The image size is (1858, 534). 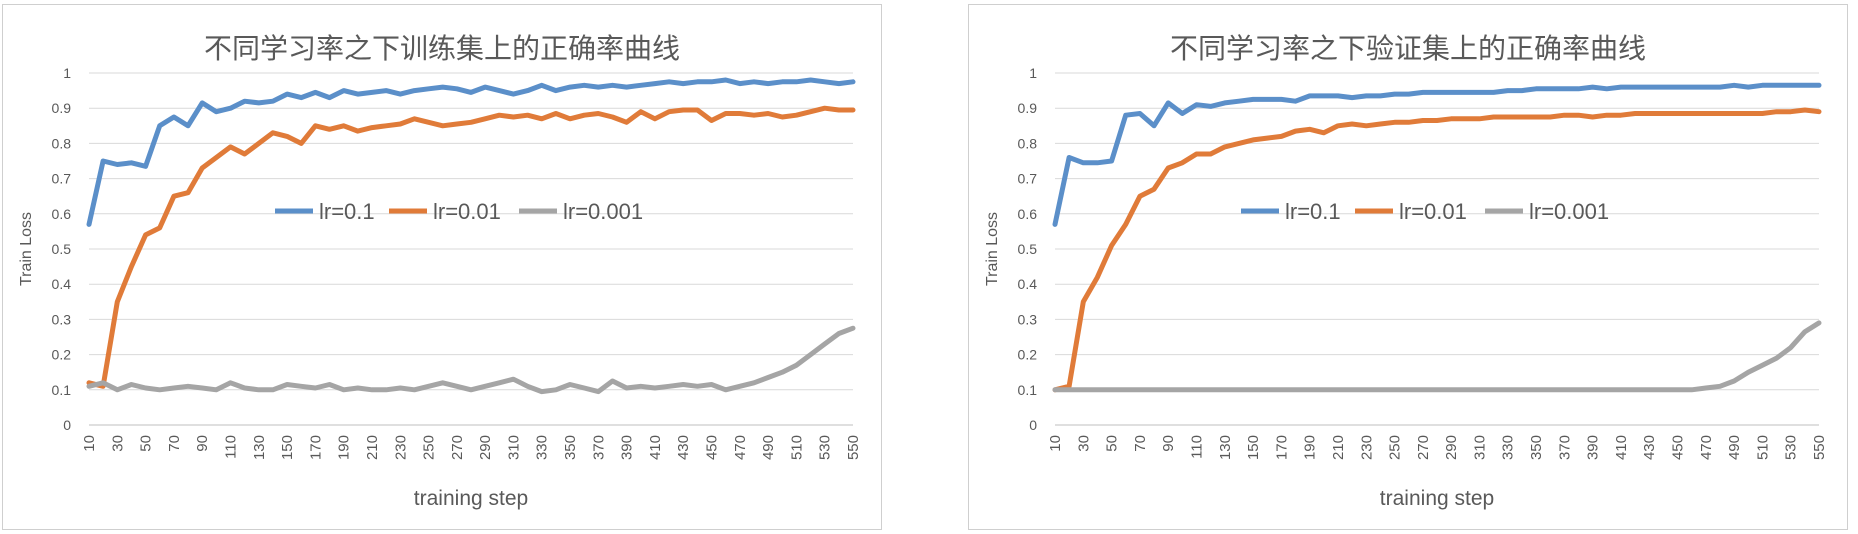 I want to click on chart-title: 不同学习率之下训练集上的正确率曲线, so click(x=441, y=48).